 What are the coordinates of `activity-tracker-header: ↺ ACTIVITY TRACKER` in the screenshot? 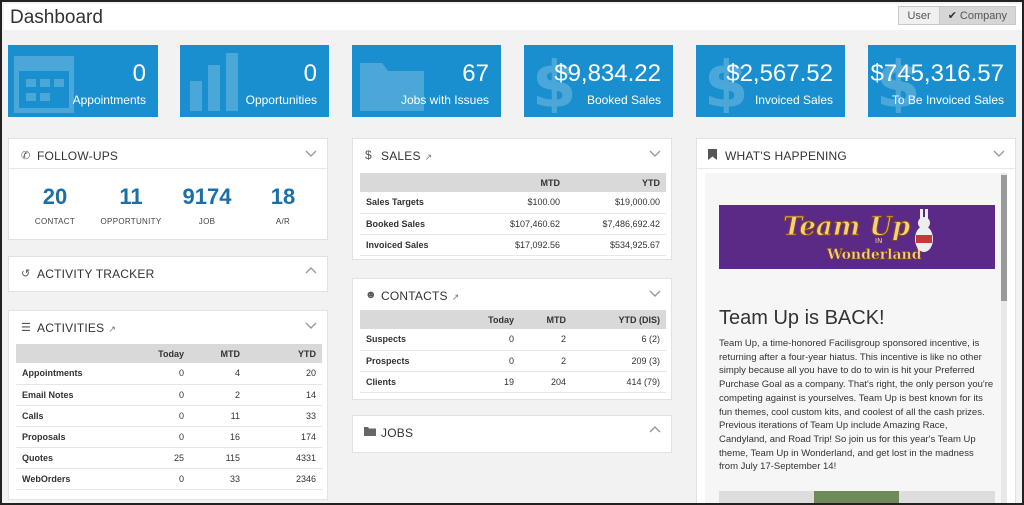 It's located at (168, 272).